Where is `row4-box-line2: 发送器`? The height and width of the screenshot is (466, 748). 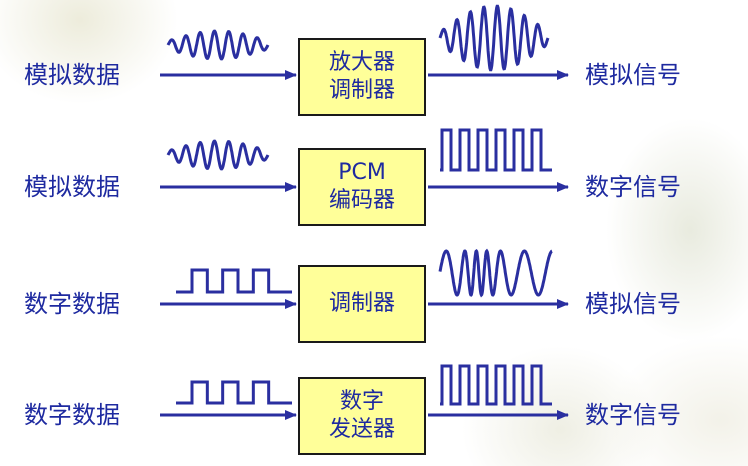
row4-box-line2: 发送器 is located at coordinates (361, 429).